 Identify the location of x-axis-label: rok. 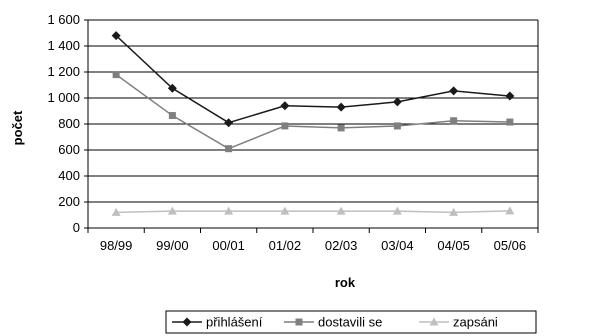
(345, 282).